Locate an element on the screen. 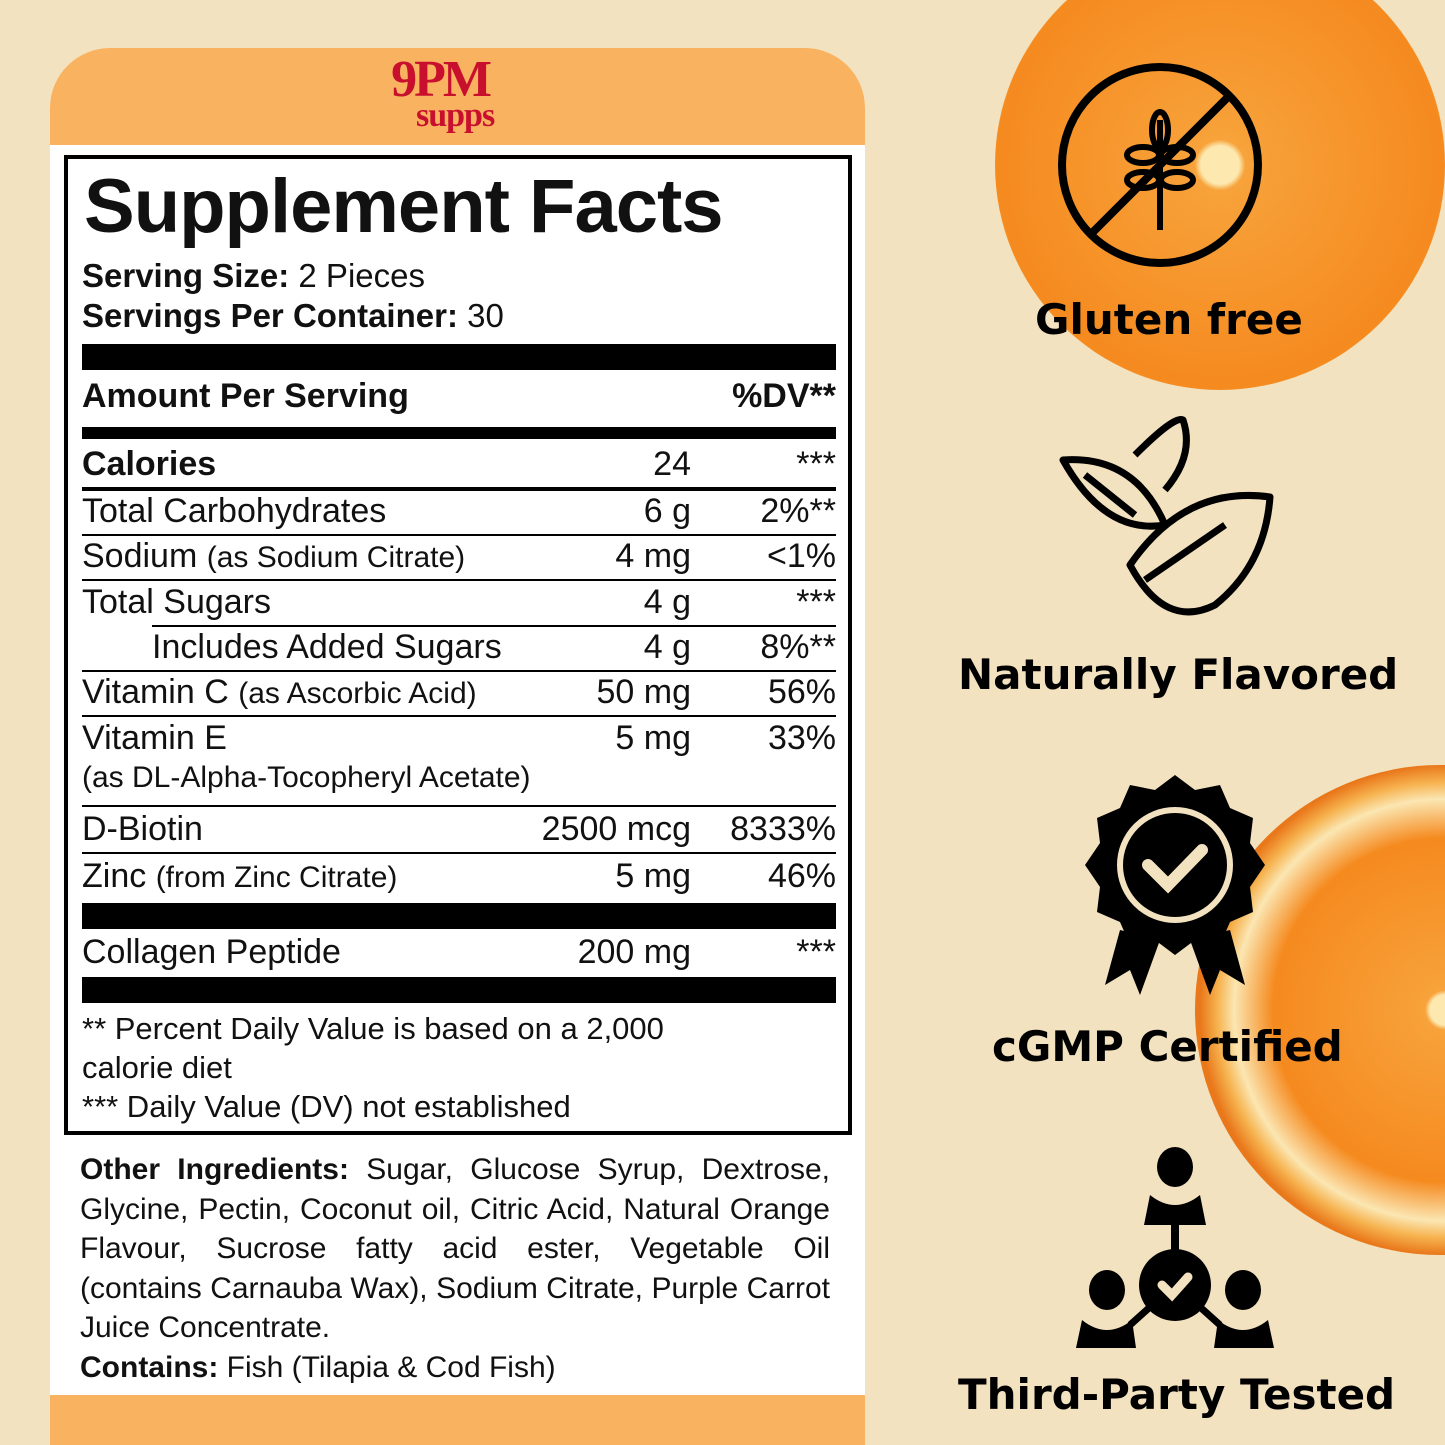 This screenshot has height=1445, width=1445. amount-header: Amount Per Serving %DV** is located at coordinates (459, 396).